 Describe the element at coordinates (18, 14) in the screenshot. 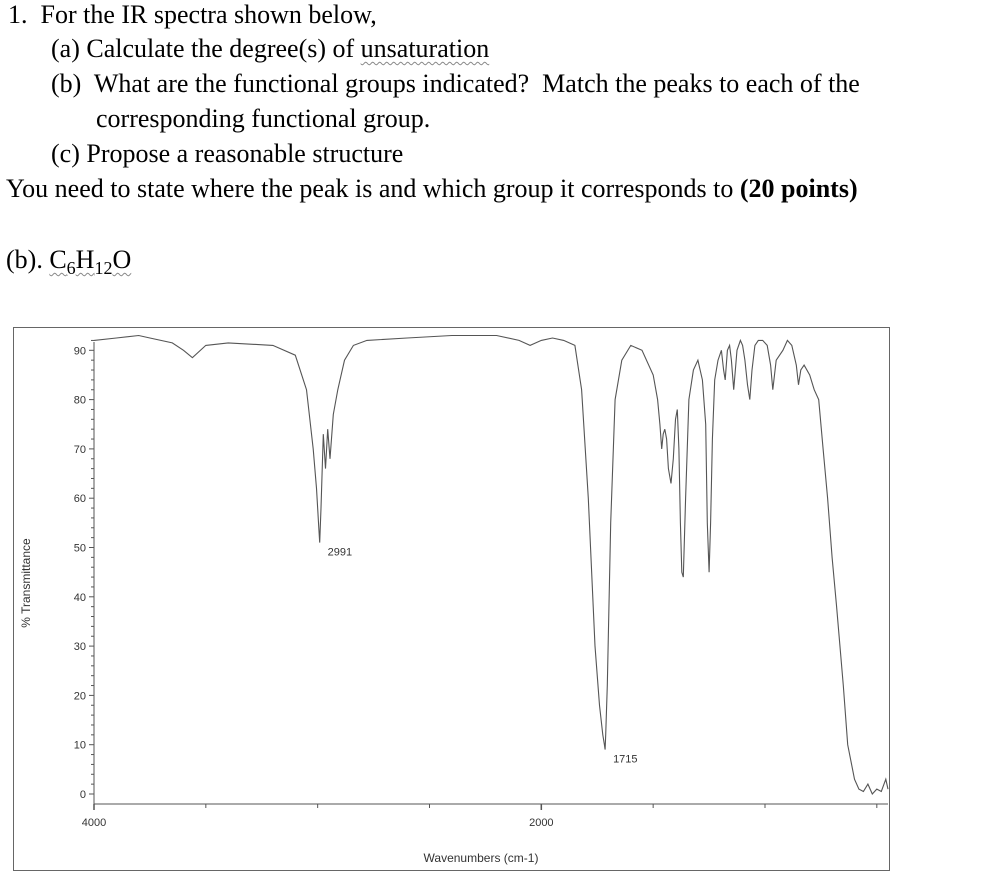

I see `question-number: 1.` at that location.